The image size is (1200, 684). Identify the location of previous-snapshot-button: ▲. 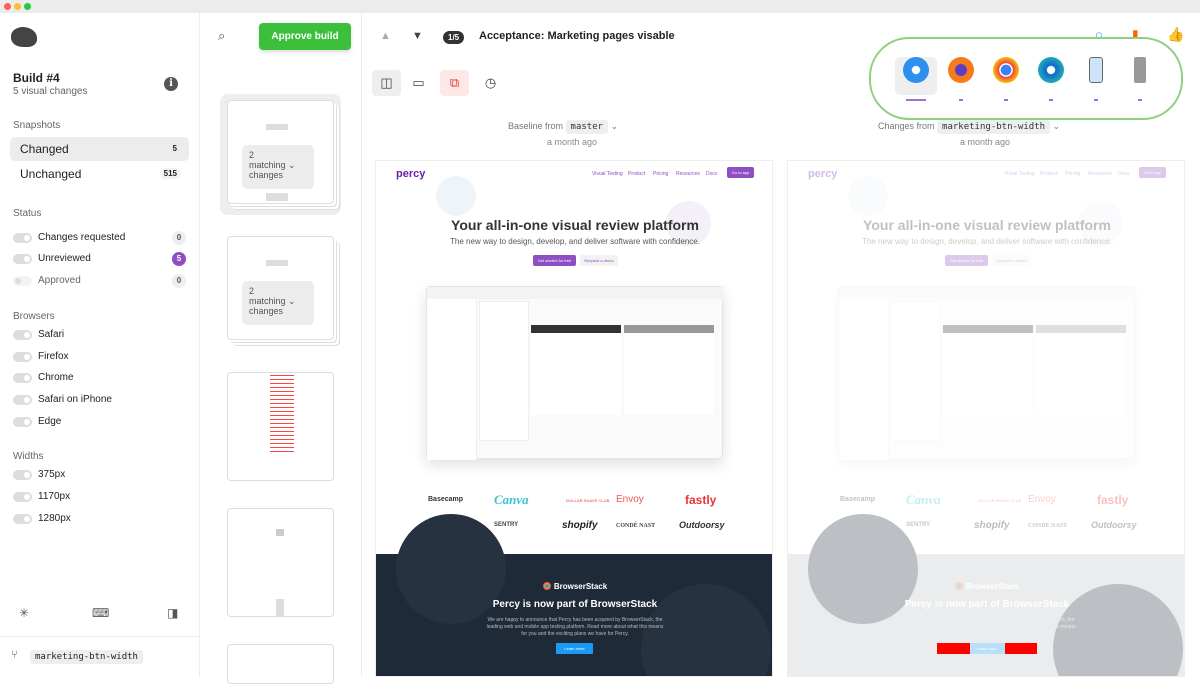
(385, 36).